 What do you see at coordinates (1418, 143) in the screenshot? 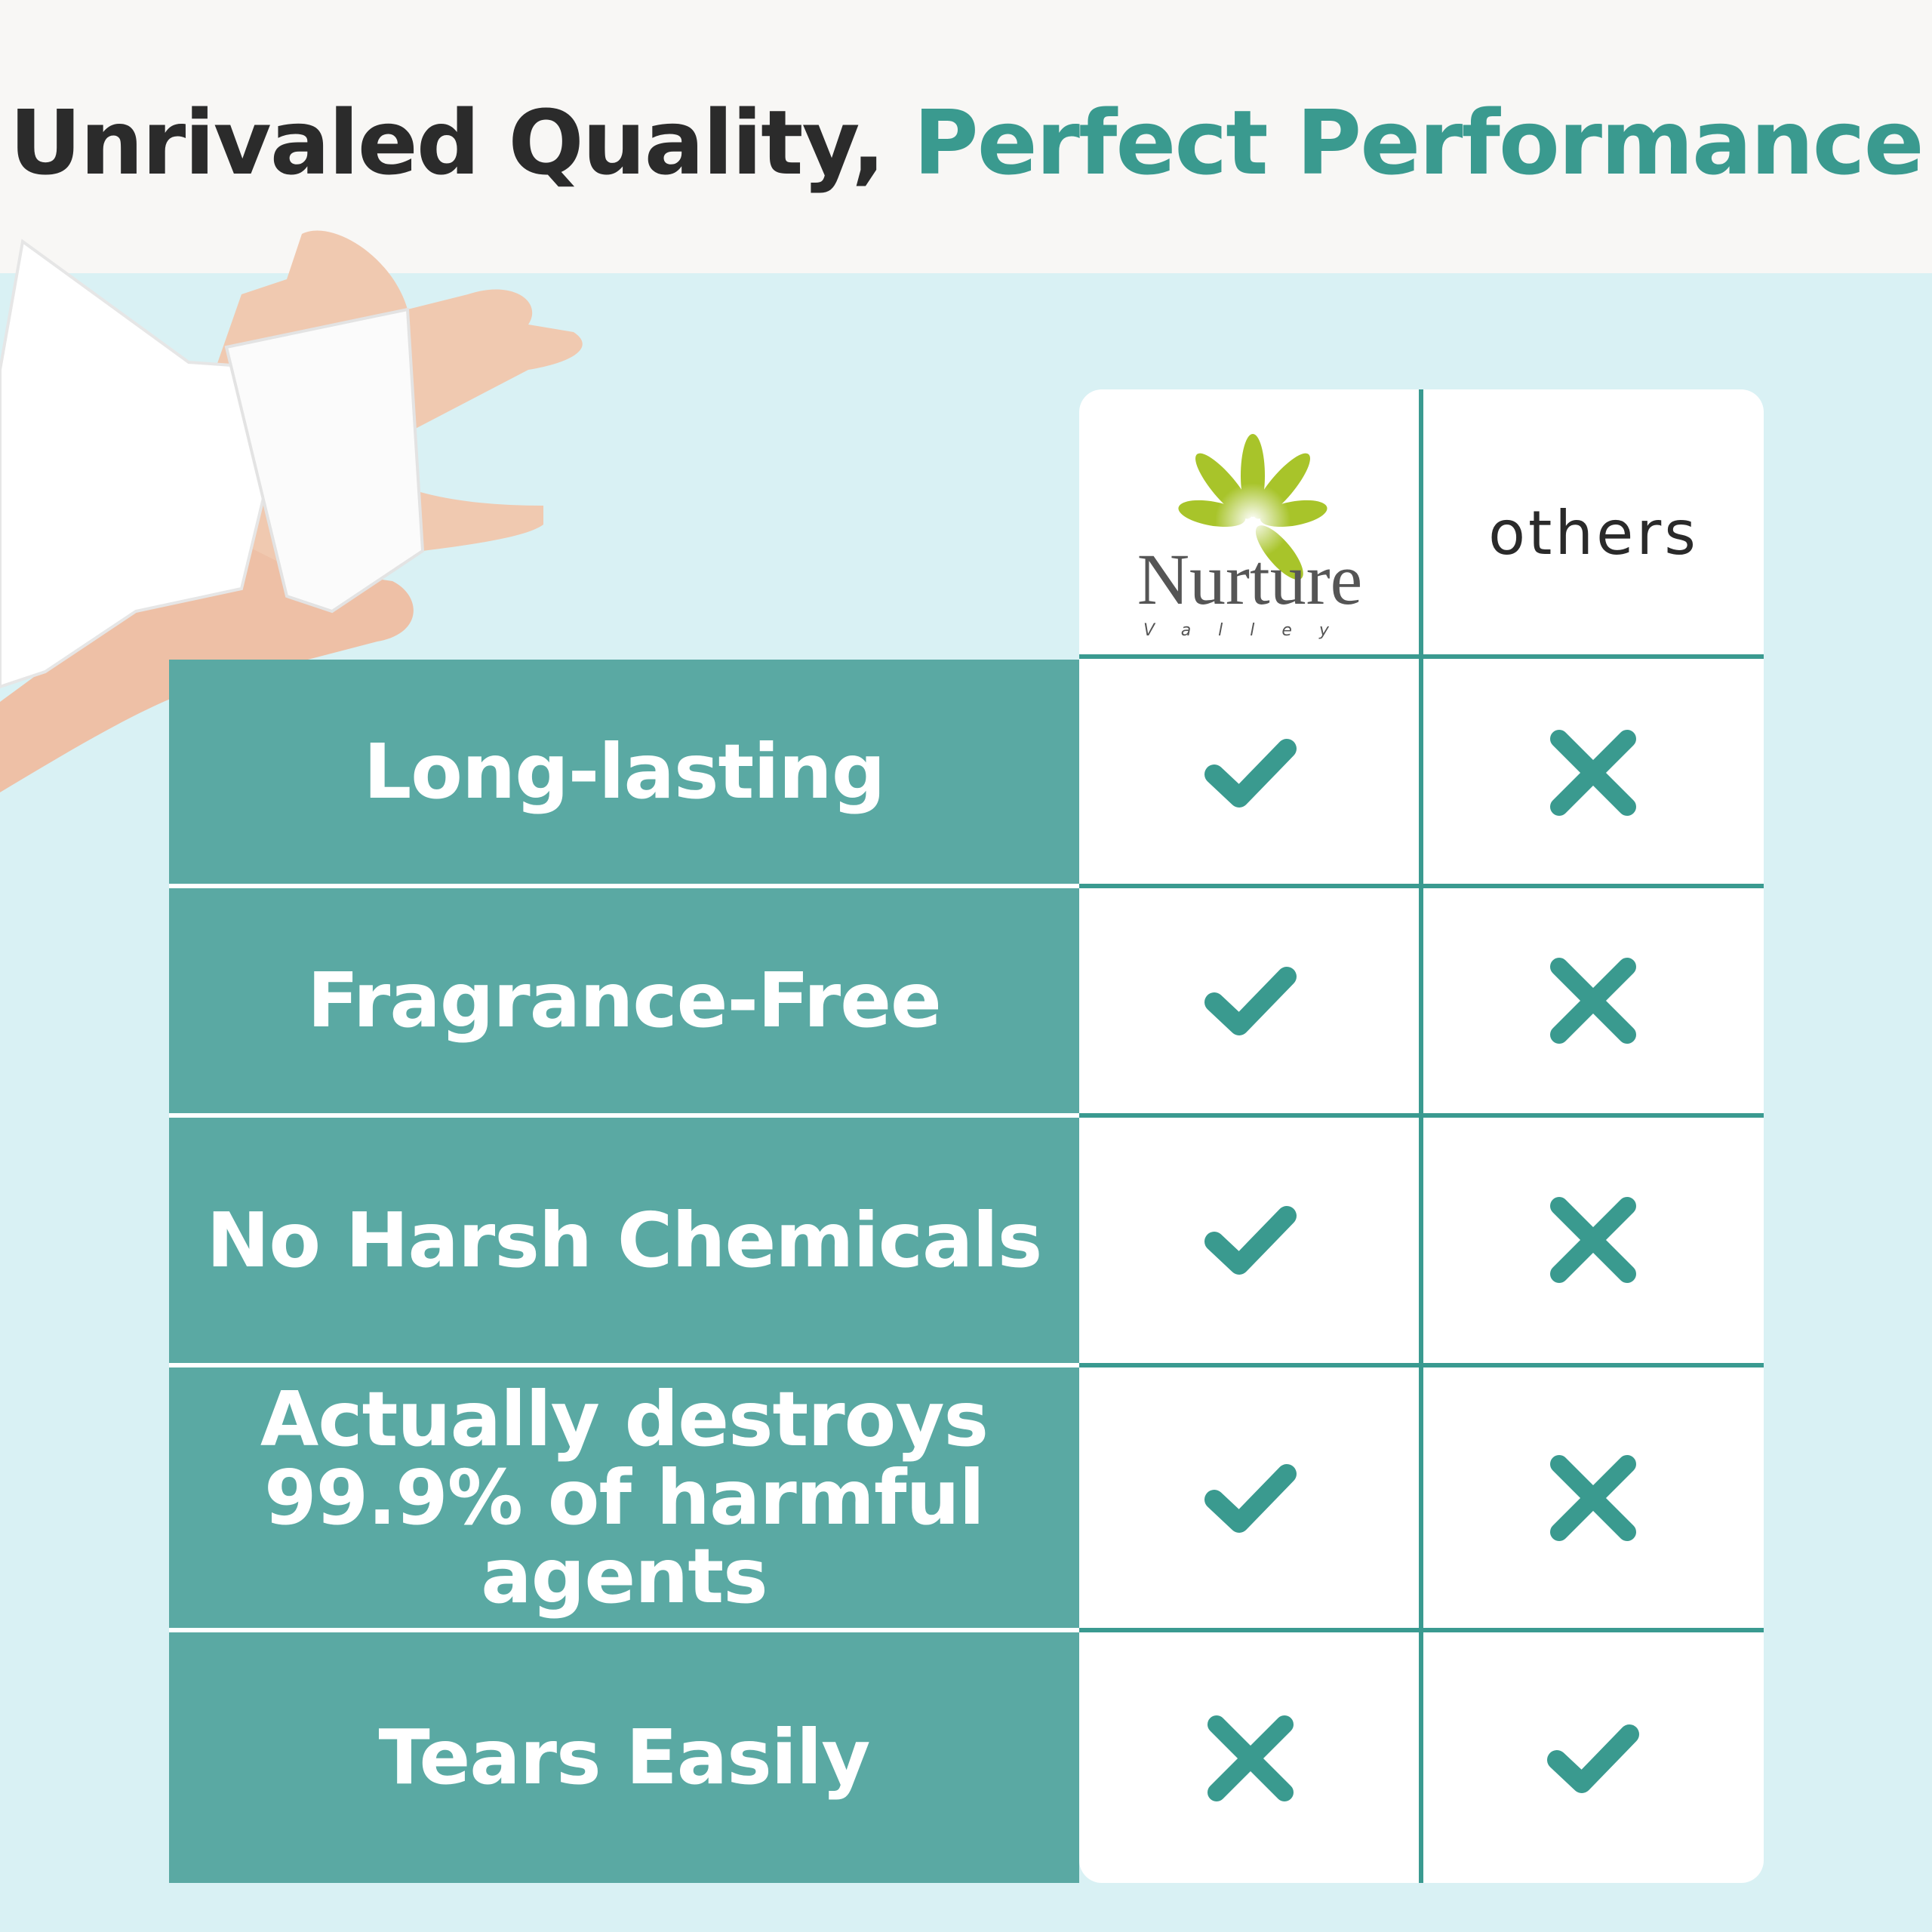
I see `title-part-2: Perfect Performance` at bounding box center [1418, 143].